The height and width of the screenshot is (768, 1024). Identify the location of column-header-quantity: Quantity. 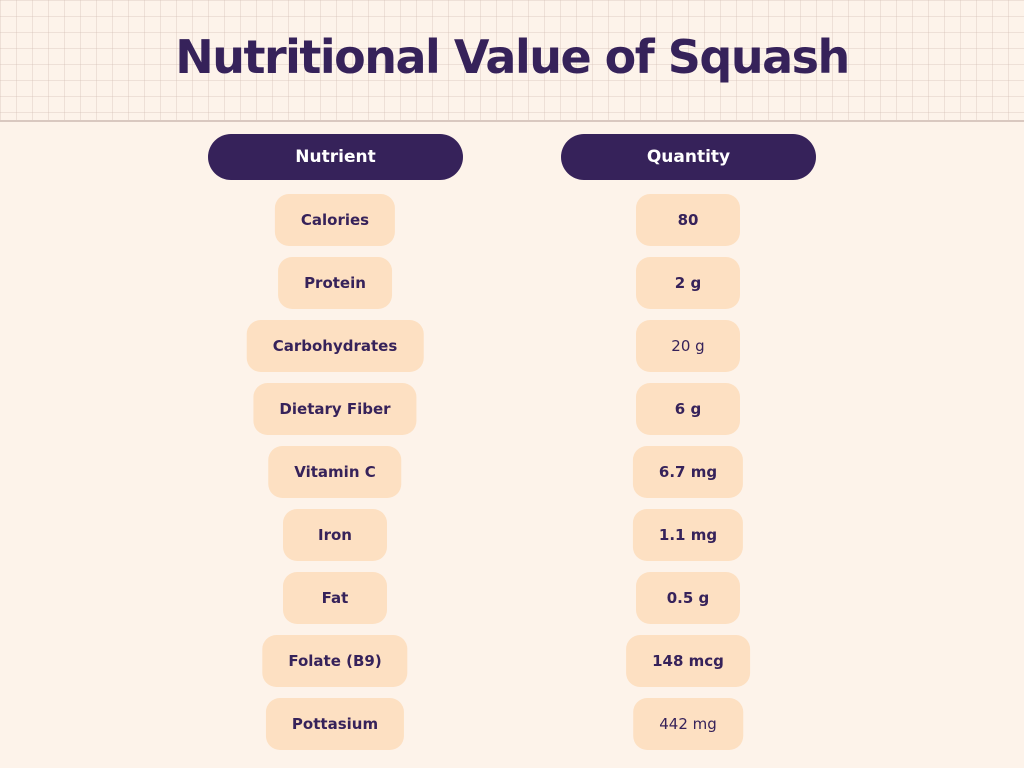
(688, 157).